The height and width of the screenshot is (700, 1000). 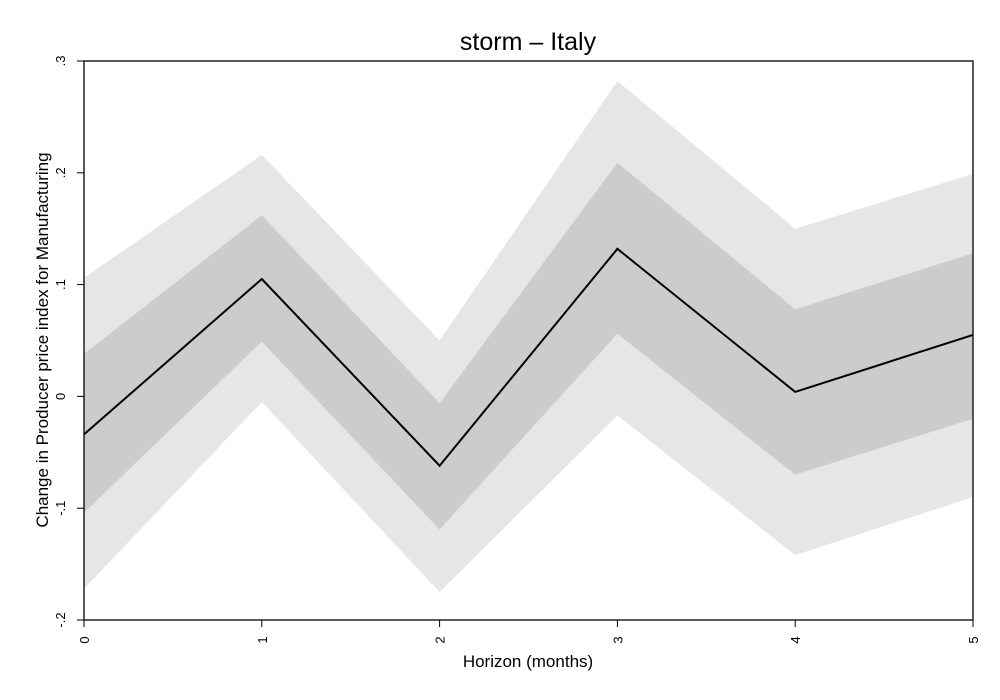 What do you see at coordinates (84, 639) in the screenshot?
I see `x-tick-label: 0` at bounding box center [84, 639].